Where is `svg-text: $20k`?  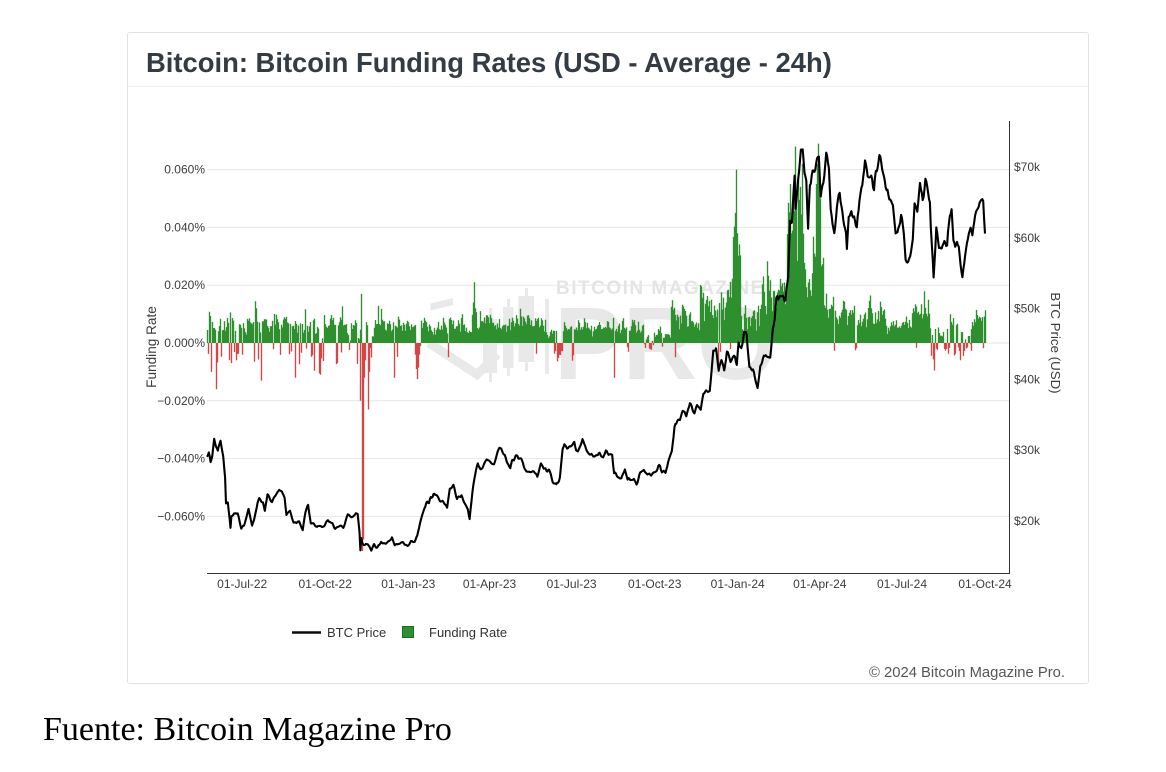
svg-text: $20k is located at coordinates (1027, 521).